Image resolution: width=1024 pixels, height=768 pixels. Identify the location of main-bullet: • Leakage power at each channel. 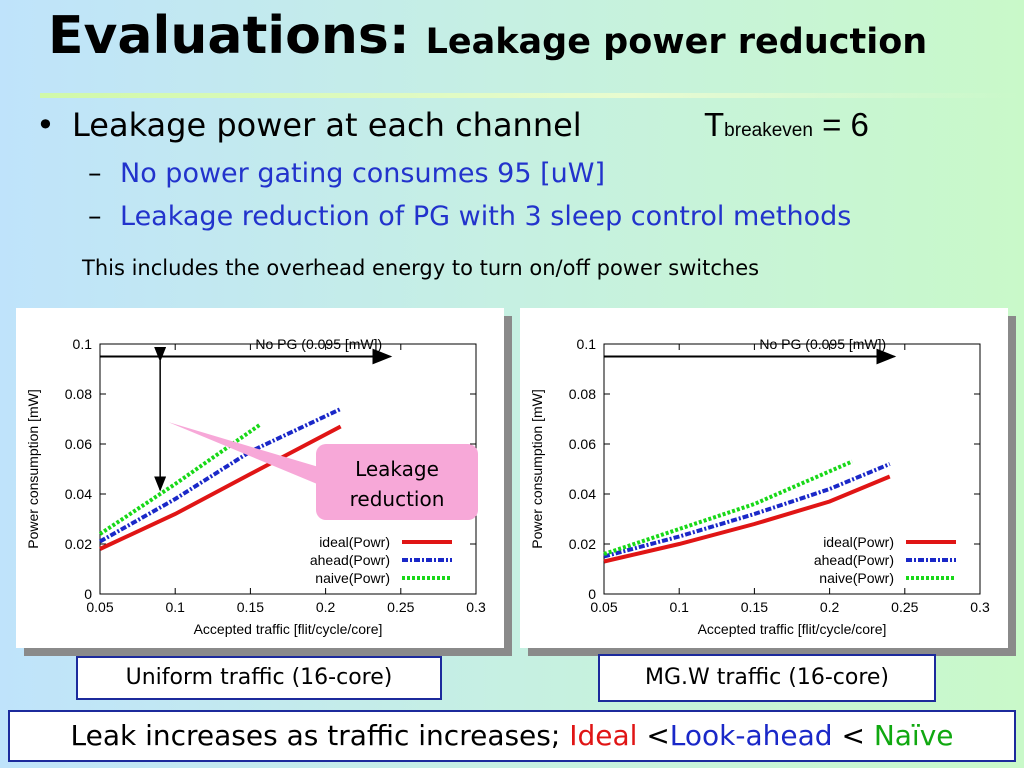
(309, 125).